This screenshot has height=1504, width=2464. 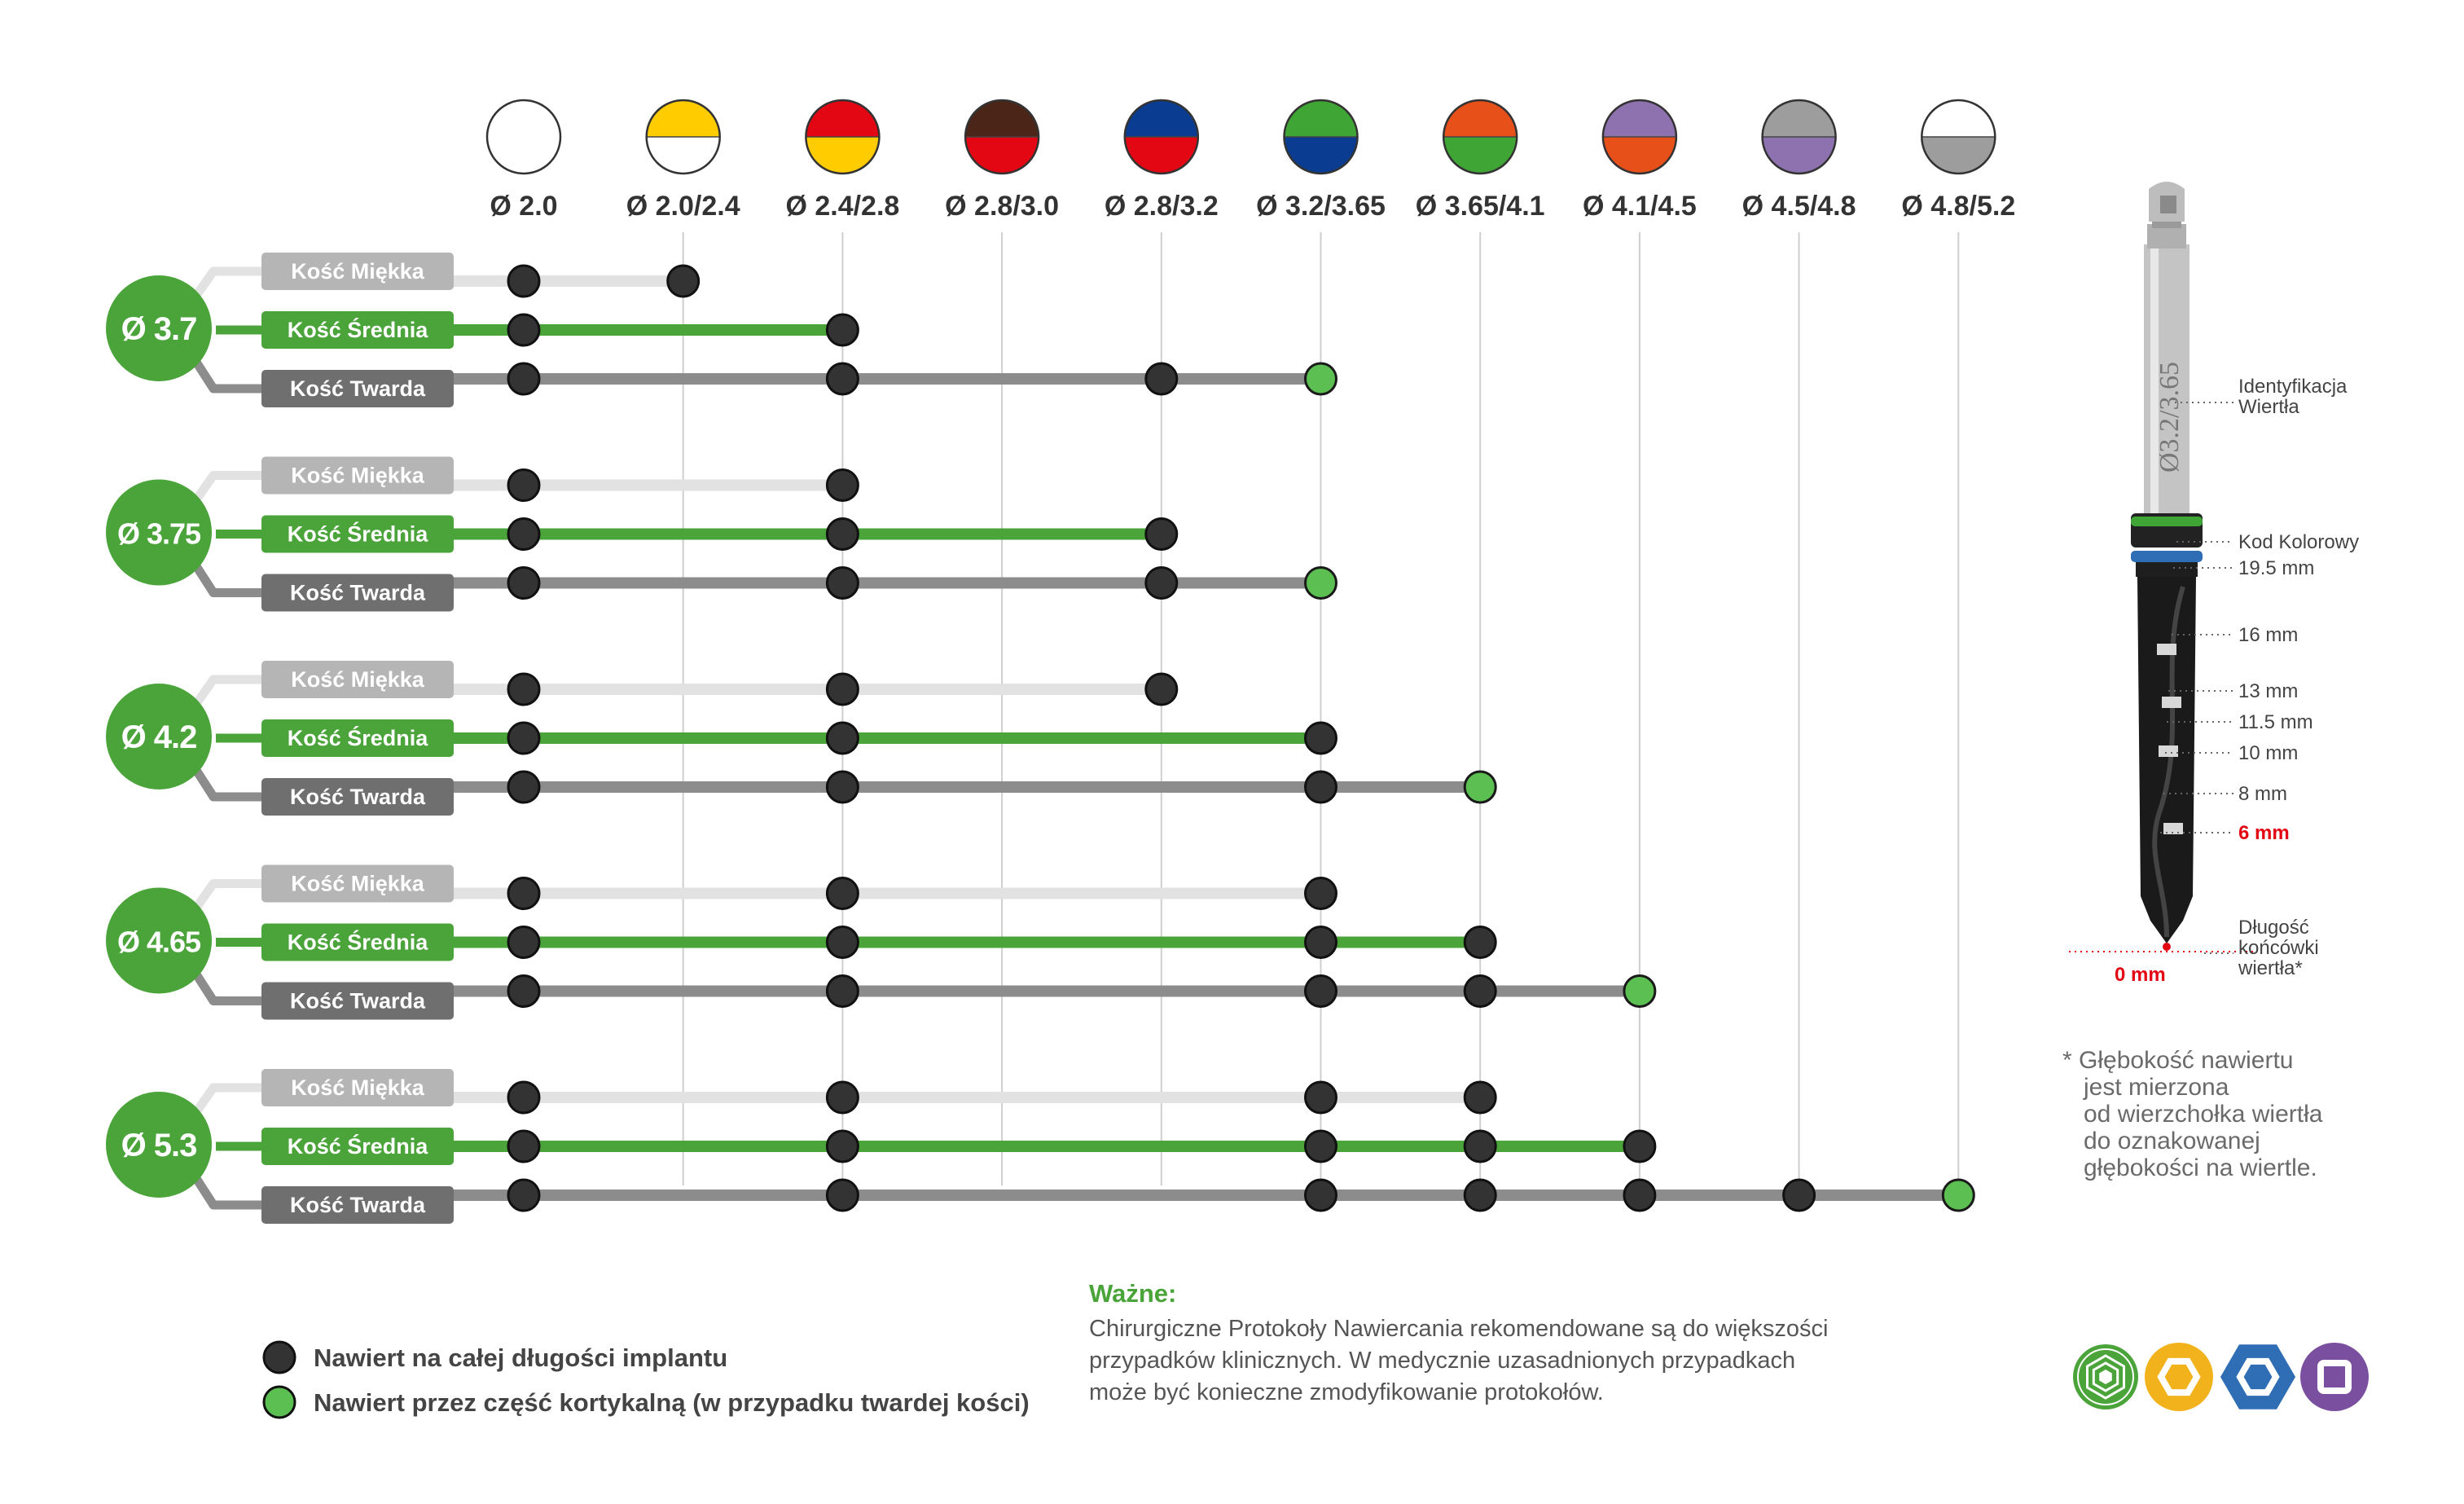 I want to click on callout-line: wiertła*, so click(x=2270, y=968).